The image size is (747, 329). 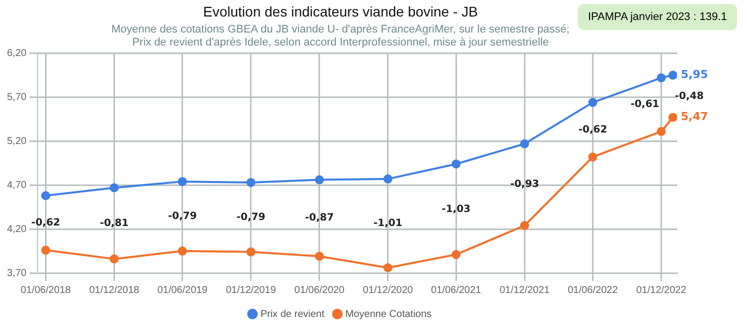 I want to click on annotation: -1,03, so click(x=456, y=209).